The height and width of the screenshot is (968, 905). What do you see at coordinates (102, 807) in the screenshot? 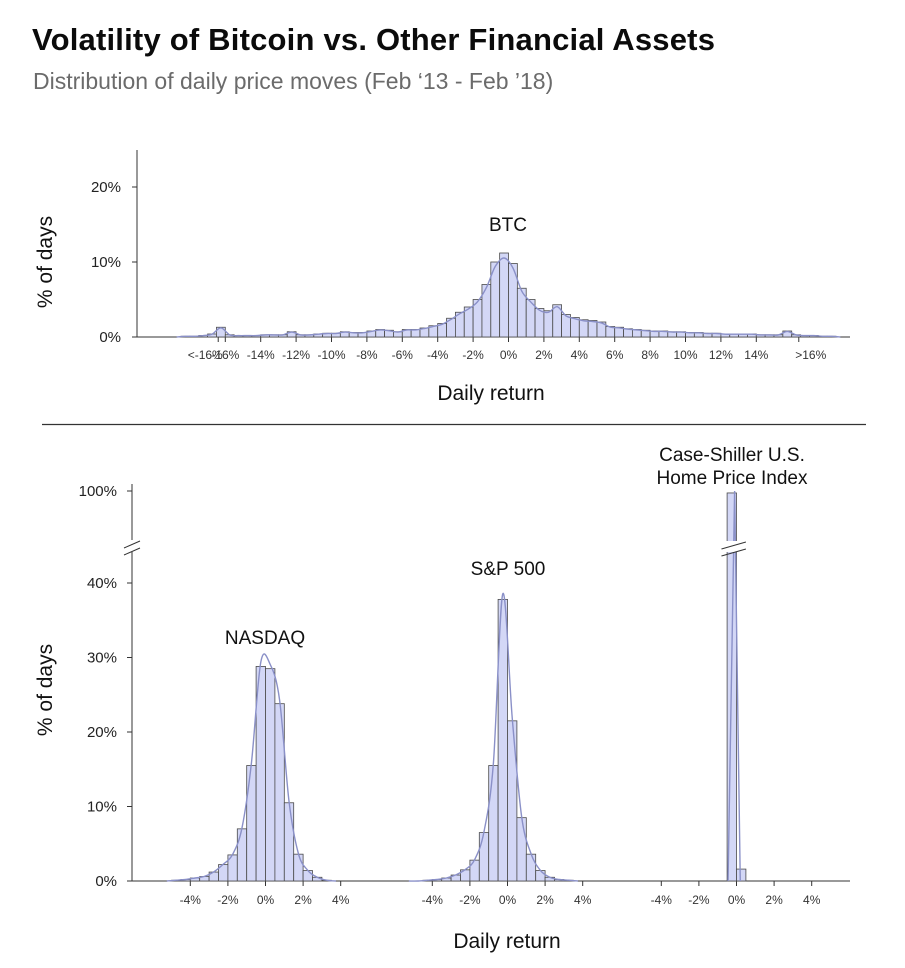
I see `bottom-y-tick-label: 10%` at bounding box center [102, 807].